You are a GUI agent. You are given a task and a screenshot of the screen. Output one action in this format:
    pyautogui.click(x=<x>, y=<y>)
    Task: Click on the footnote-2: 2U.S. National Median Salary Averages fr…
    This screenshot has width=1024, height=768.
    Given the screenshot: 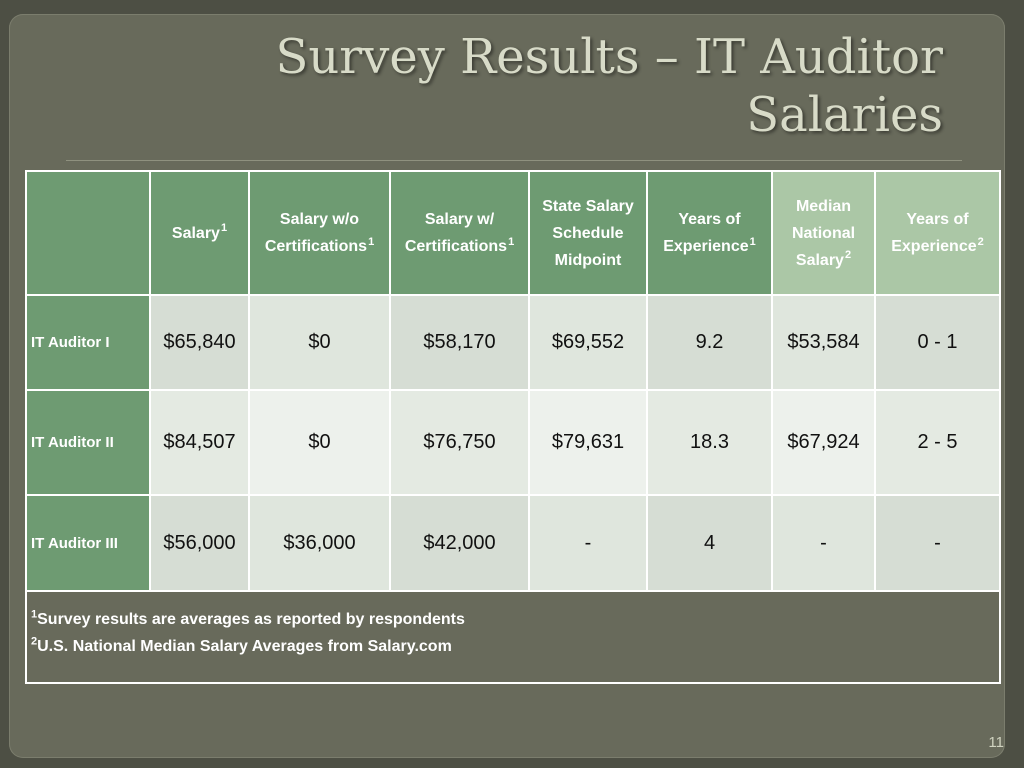 What is the action you would take?
    pyautogui.click(x=512, y=646)
    